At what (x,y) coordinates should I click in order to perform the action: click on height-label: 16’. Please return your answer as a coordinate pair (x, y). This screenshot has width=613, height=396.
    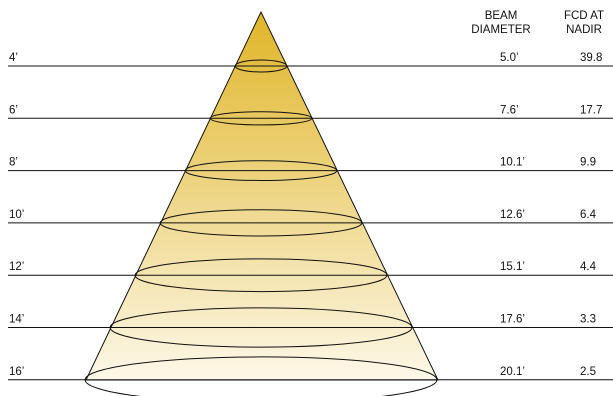
    Looking at the image, I should click on (16, 372).